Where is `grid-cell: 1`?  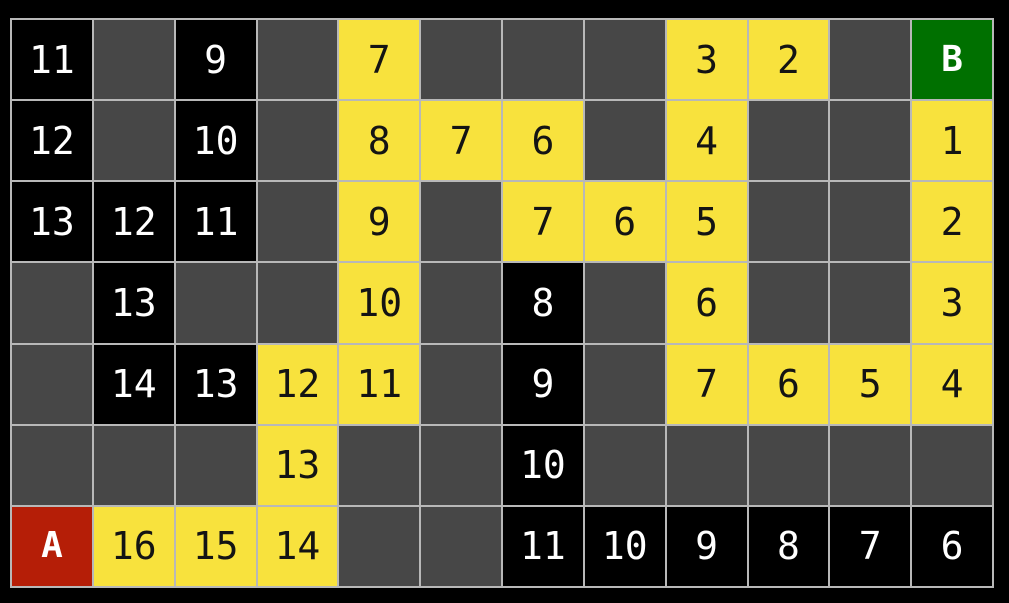 grid-cell: 1 is located at coordinates (952, 141).